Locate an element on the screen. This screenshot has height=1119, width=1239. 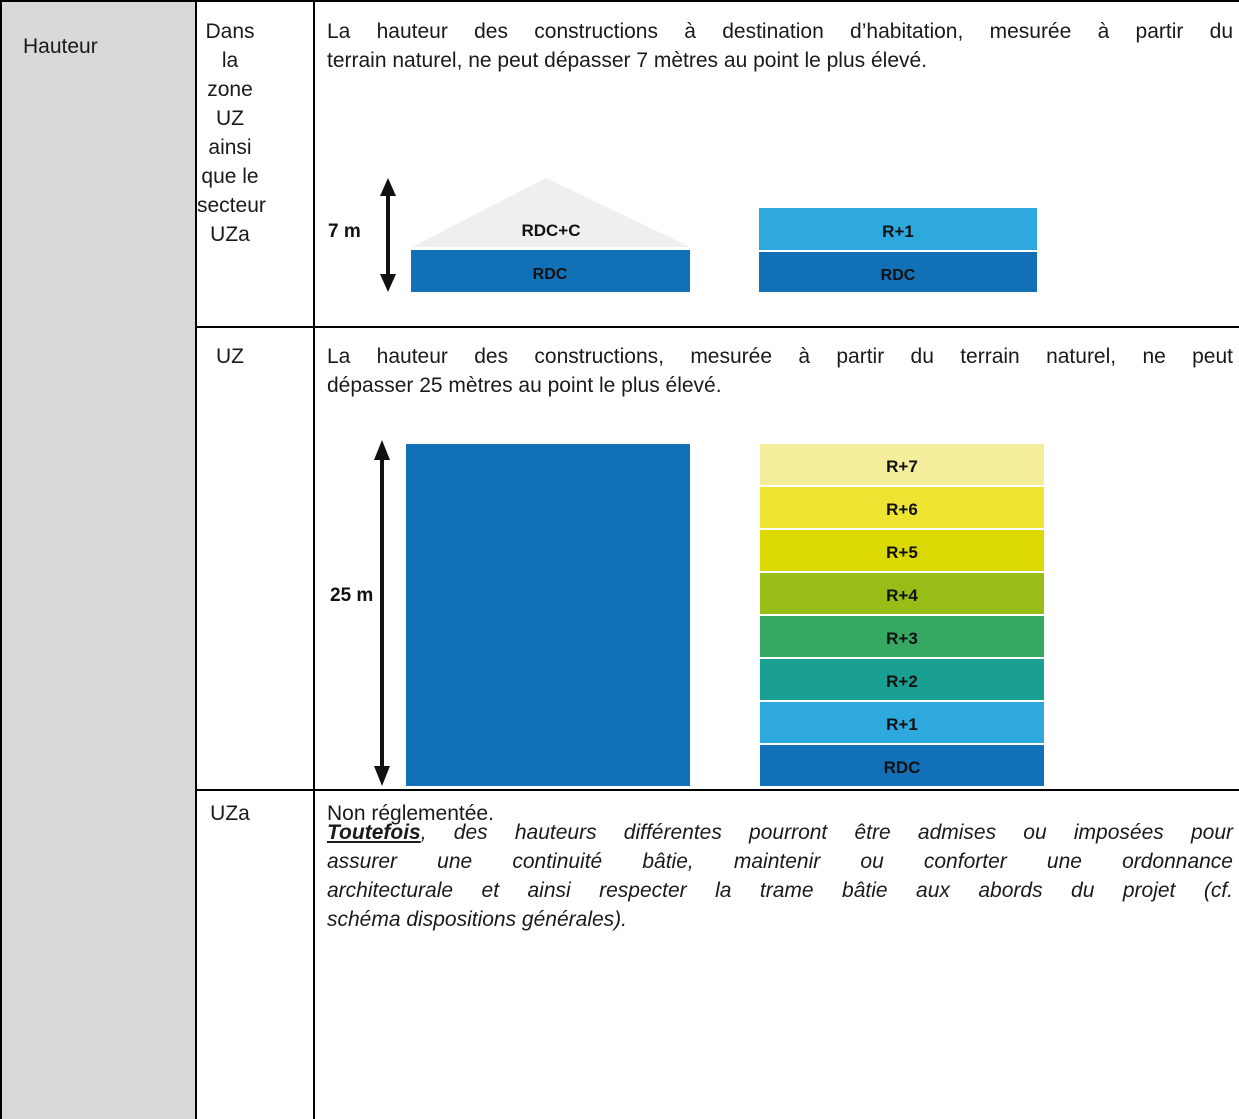
zone-line: UZa is located at coordinates (230, 234).